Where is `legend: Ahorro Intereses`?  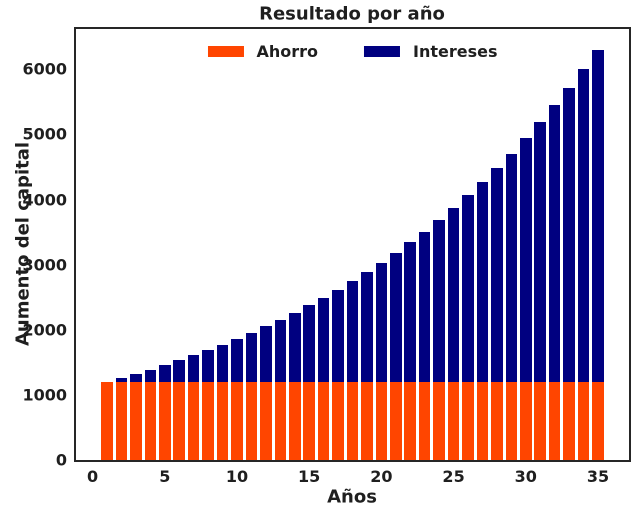 legend: Ahorro Intereses is located at coordinates (352, 51).